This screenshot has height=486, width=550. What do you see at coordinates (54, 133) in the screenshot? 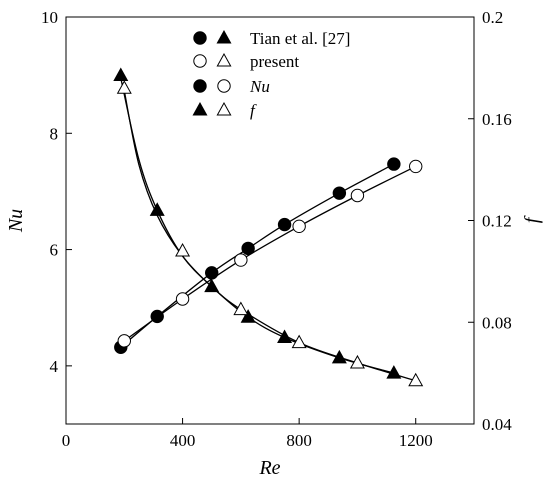
I see `y-left-tick-label: 8` at bounding box center [54, 133].